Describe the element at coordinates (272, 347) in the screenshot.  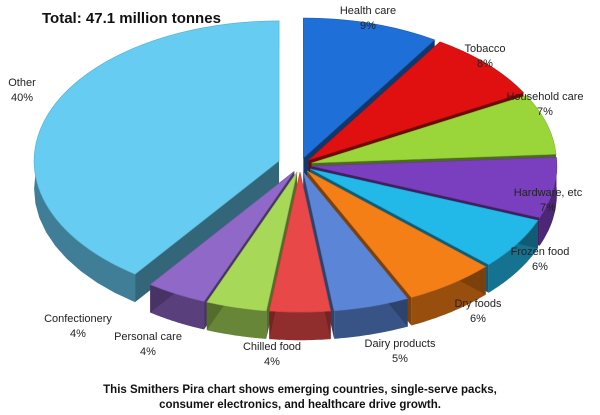
I see `slice-label-chilled-food: Chilled food` at that location.